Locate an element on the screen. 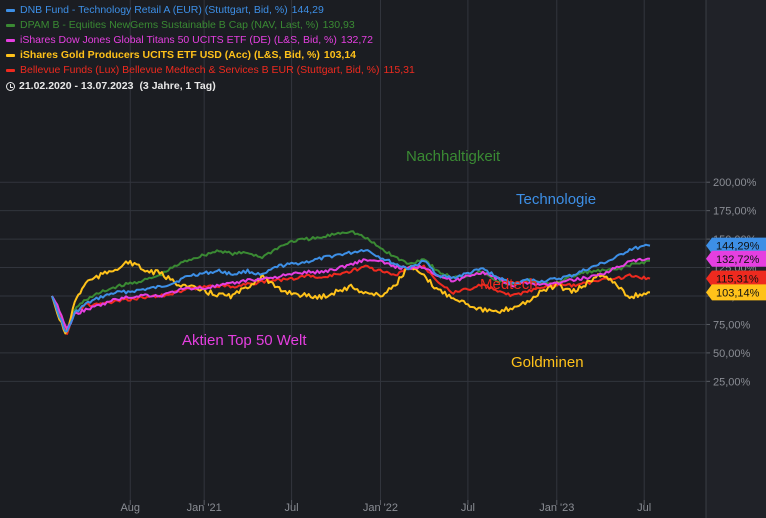 This screenshot has height=518, width=766. legend-value: 144,29 is located at coordinates (307, 10).